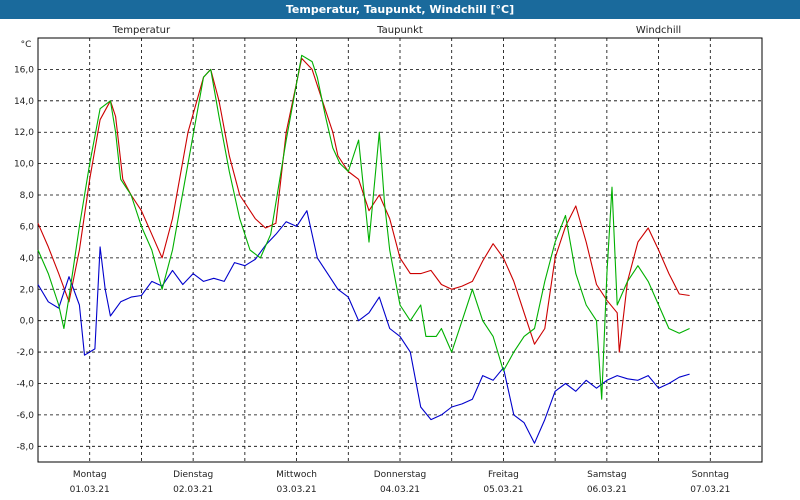 This screenshot has height=500, width=800. I want to click on y-tick-label: 0,0, so click(27, 322).